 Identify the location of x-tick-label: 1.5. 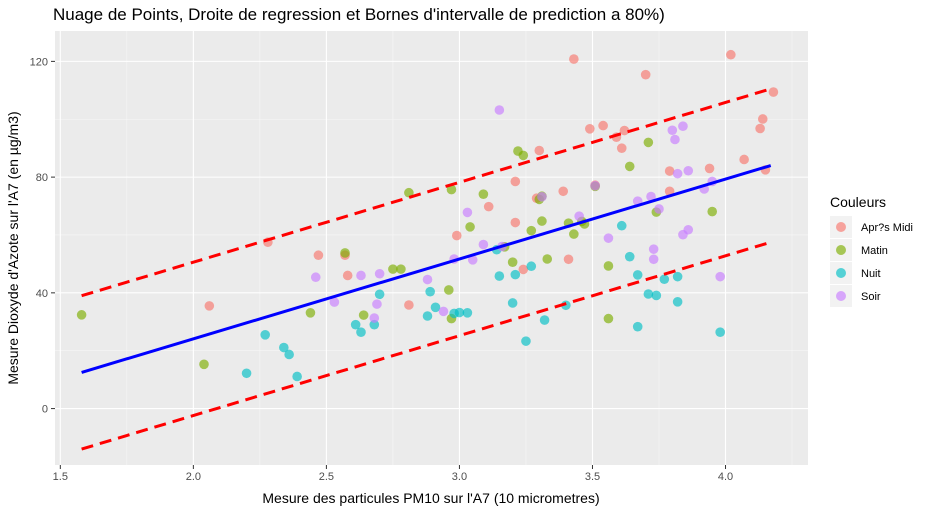
(60, 477).